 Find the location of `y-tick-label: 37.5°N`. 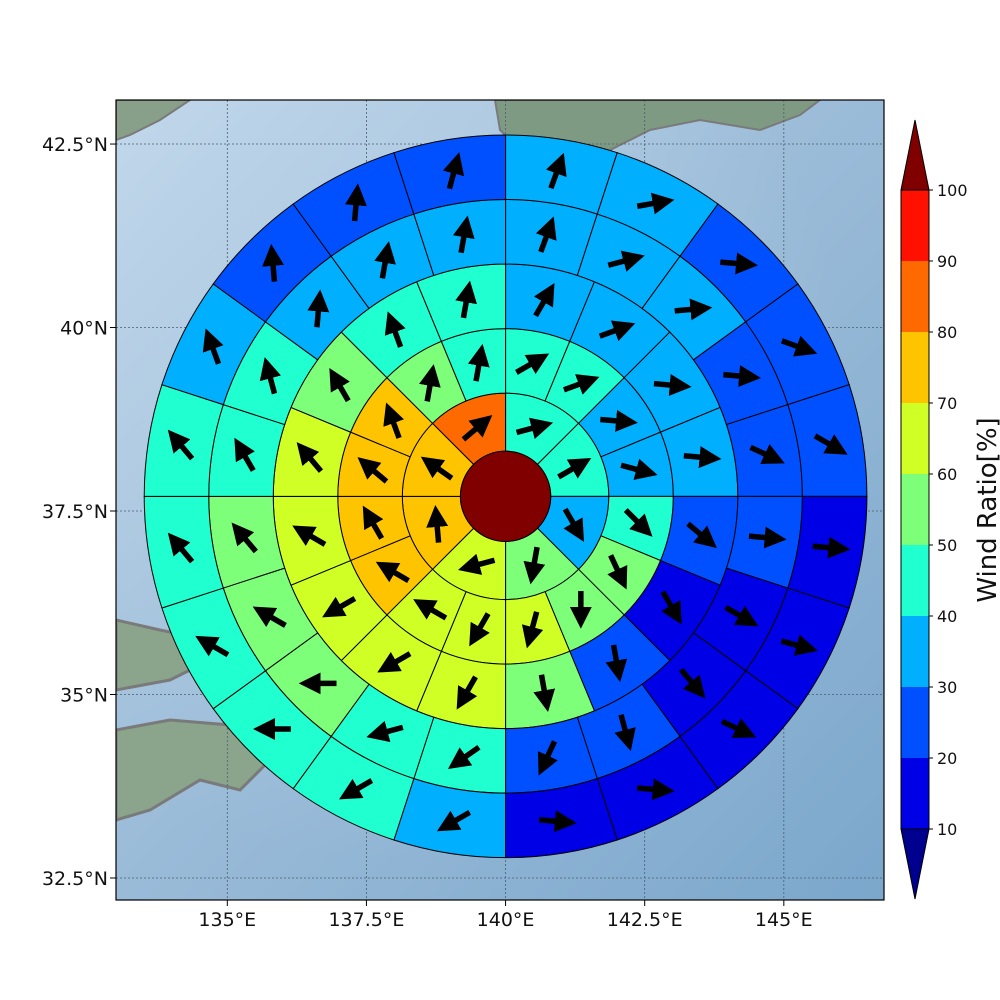

y-tick-label: 37.5°N is located at coordinates (75, 512).